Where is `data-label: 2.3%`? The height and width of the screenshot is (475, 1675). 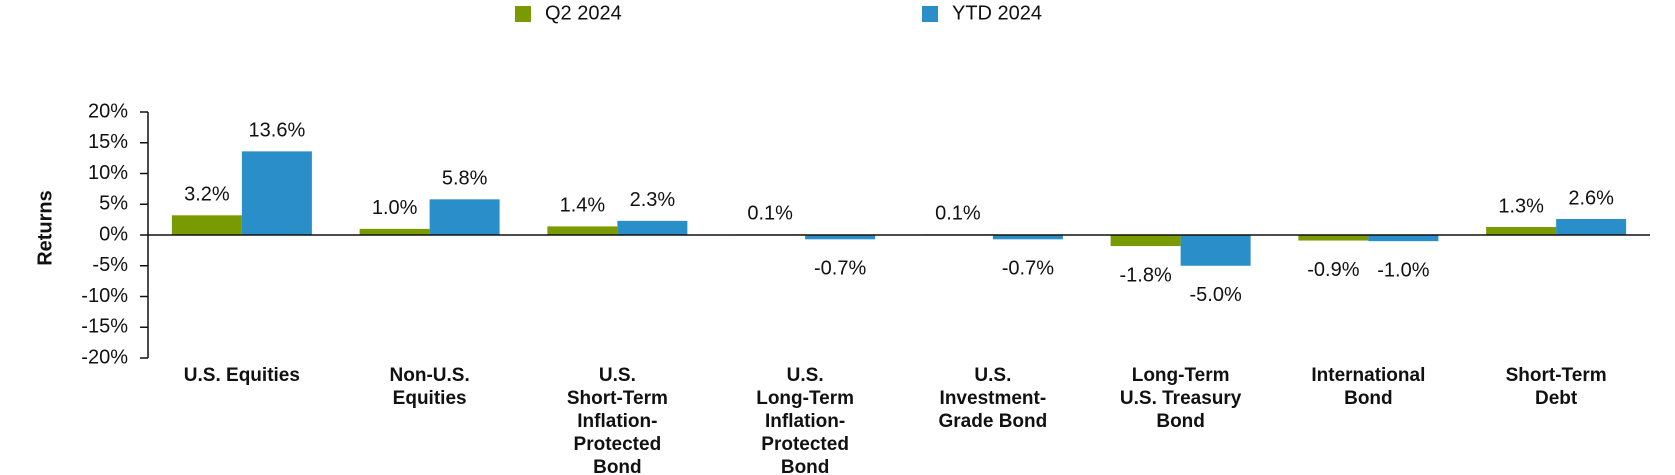 data-label: 2.3% is located at coordinates (653, 200).